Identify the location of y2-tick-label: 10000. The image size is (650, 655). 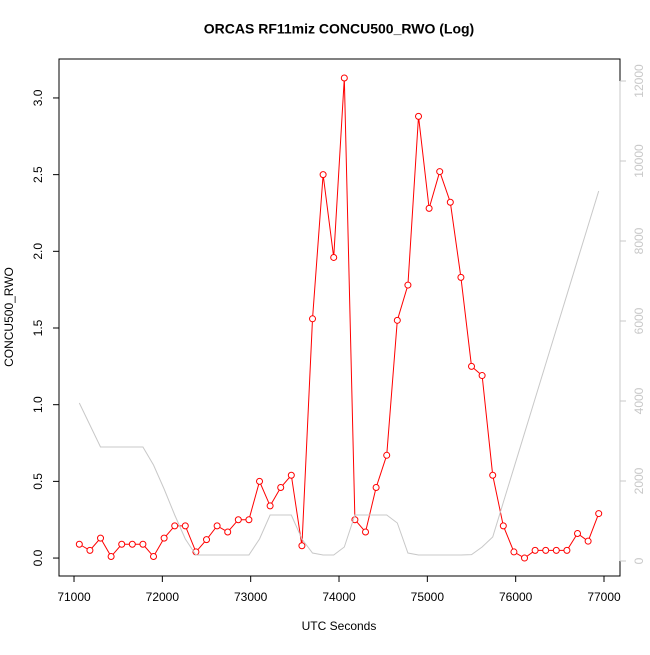
(639, 161).